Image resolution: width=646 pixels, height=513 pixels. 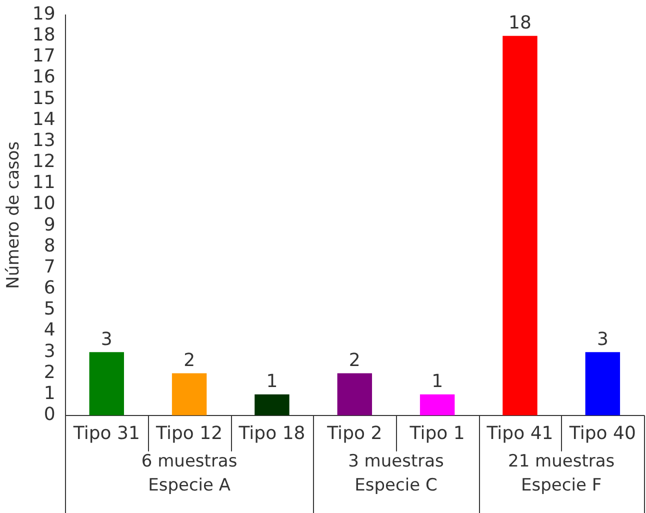 What do you see at coordinates (520, 23) in the screenshot?
I see `data-label: 18` at bounding box center [520, 23].